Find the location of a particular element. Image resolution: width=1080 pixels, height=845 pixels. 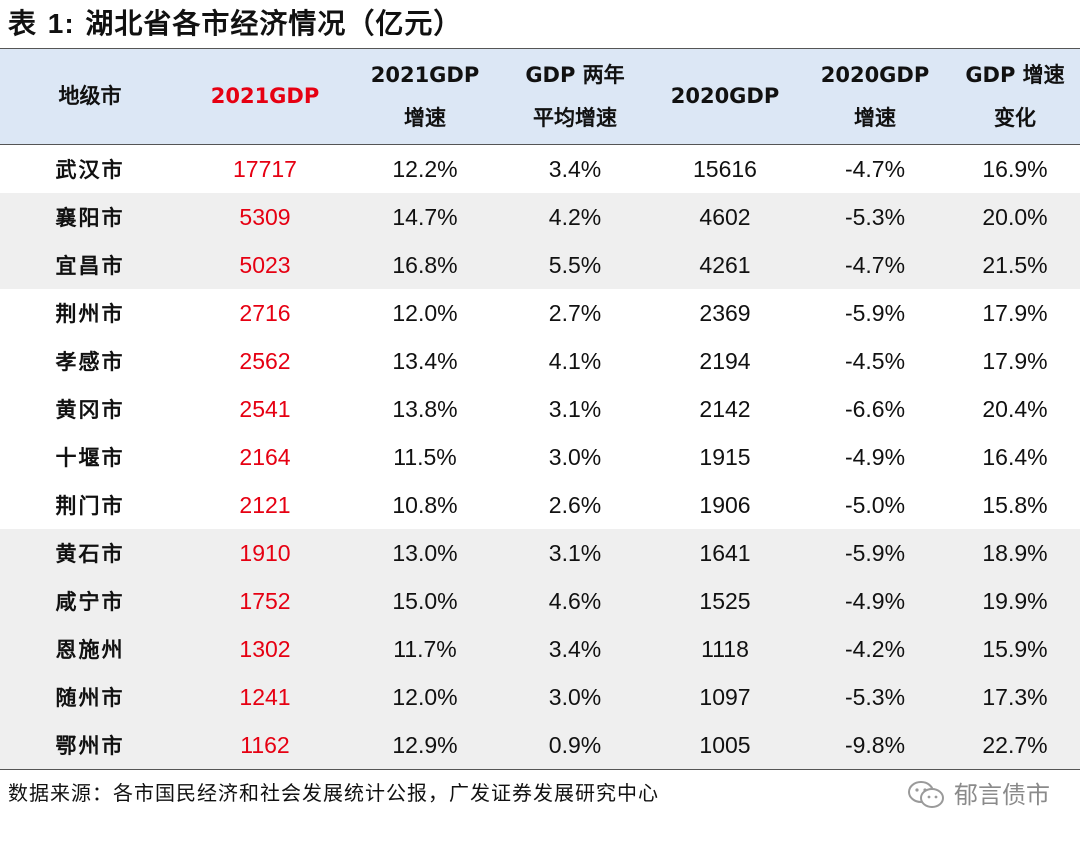

table-row: 孝感市 2562 13.4% 4.1% 2194 -4.5% 17.9% is located at coordinates (540, 361).